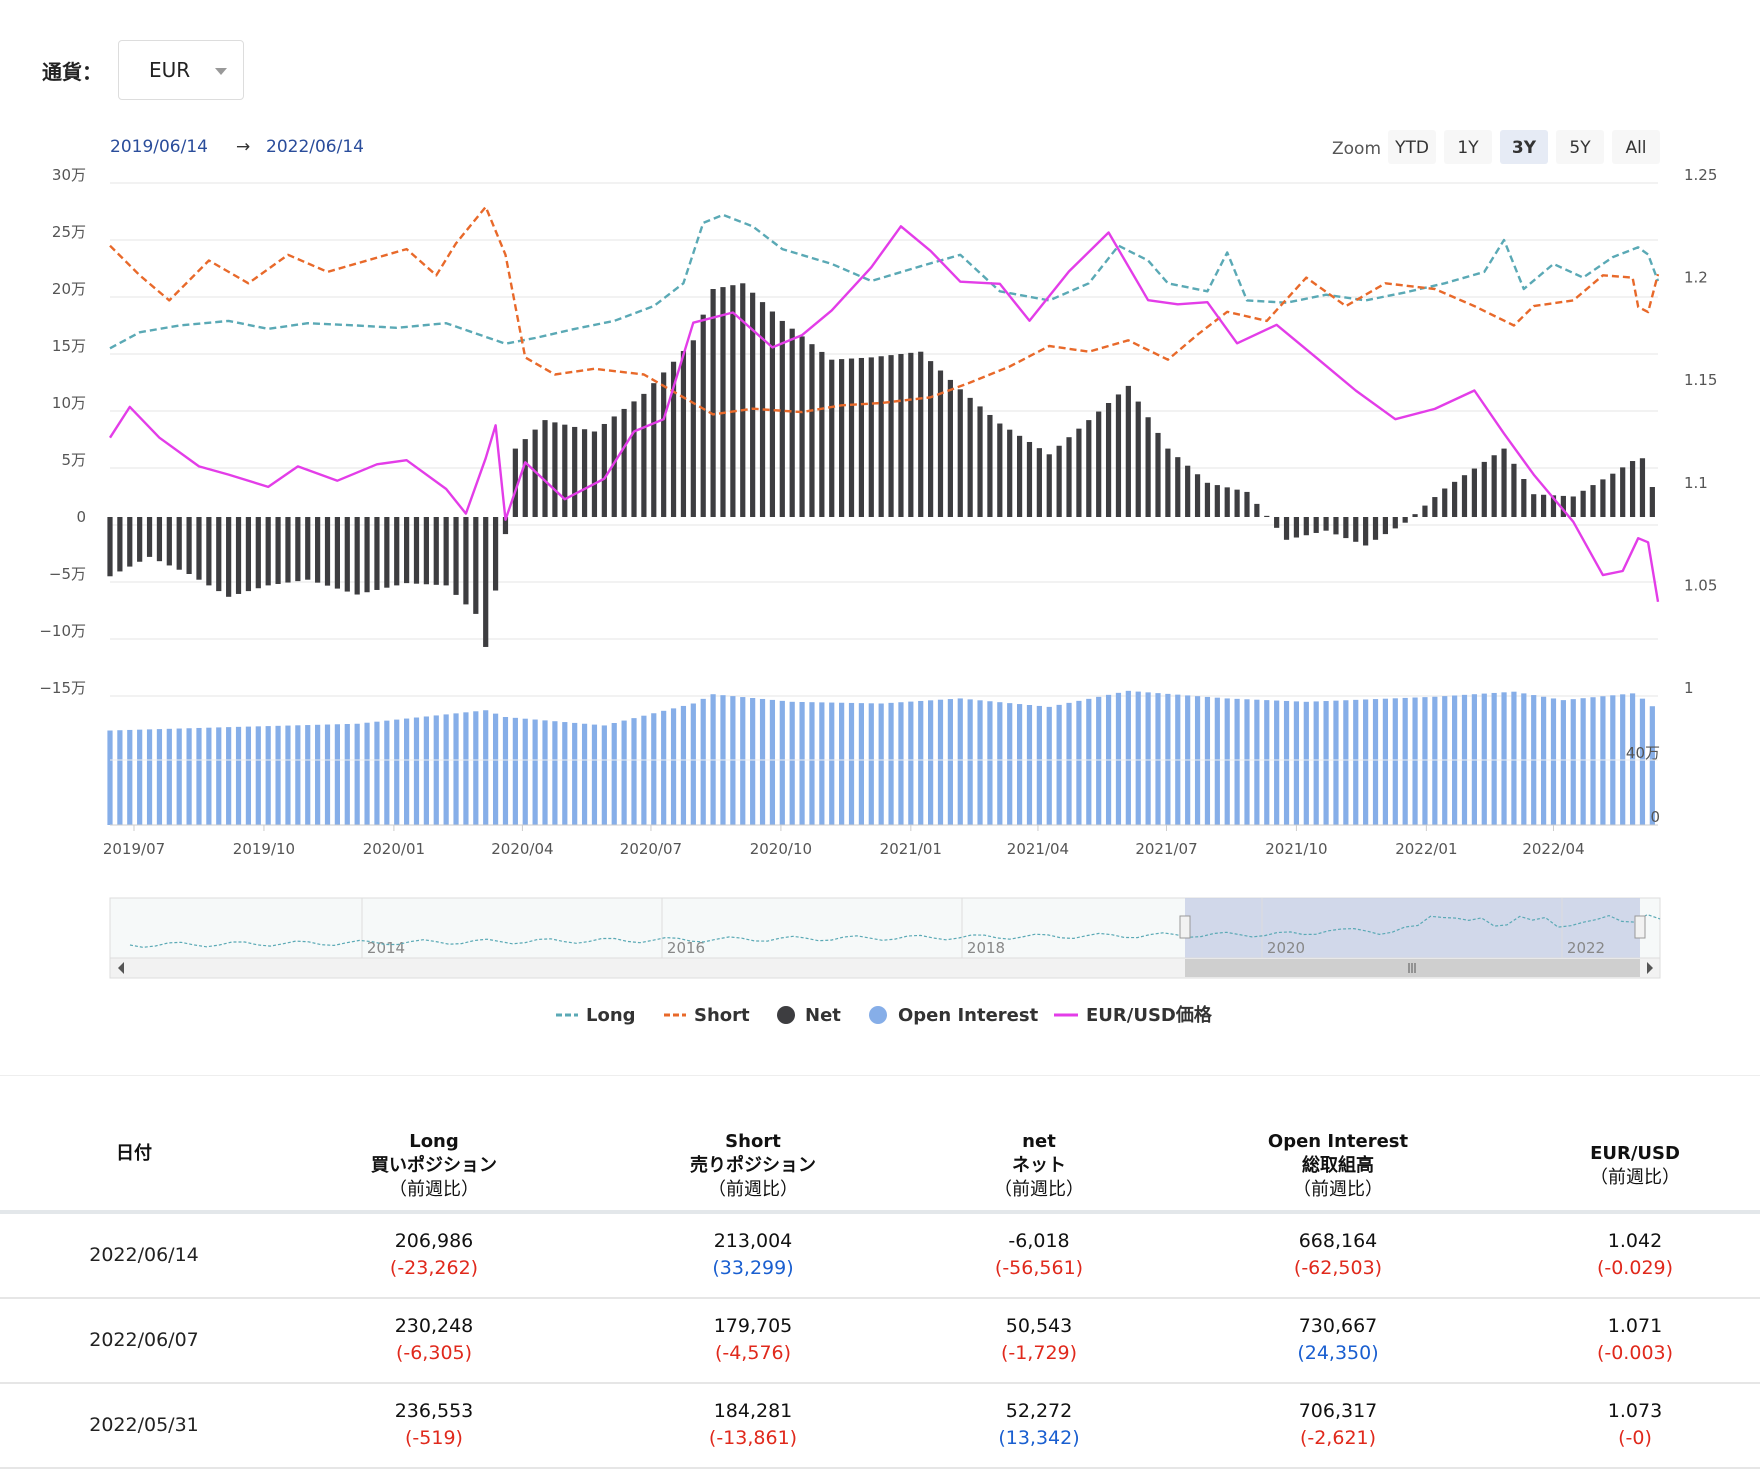  Describe the element at coordinates (81, 517) in the screenshot. I see `y-left-tick-label: 0` at that location.